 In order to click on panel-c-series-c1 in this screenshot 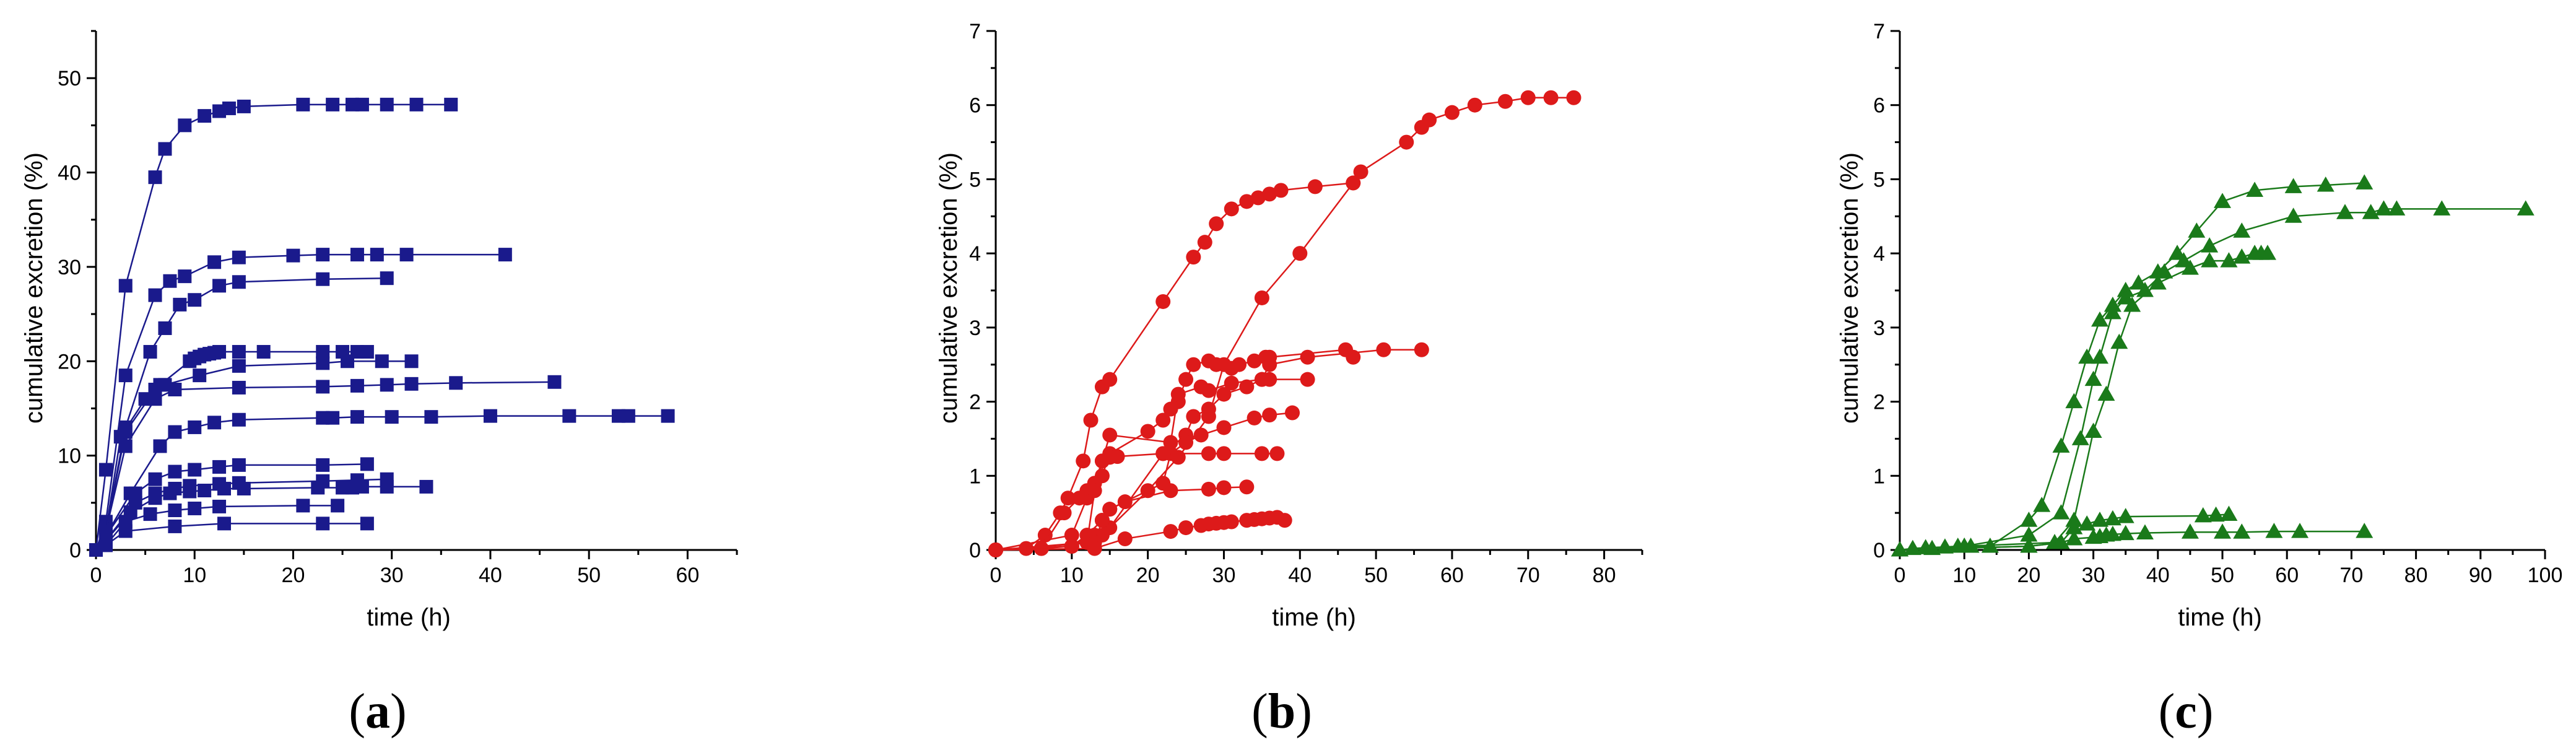, I will do `click(2132, 365)`.